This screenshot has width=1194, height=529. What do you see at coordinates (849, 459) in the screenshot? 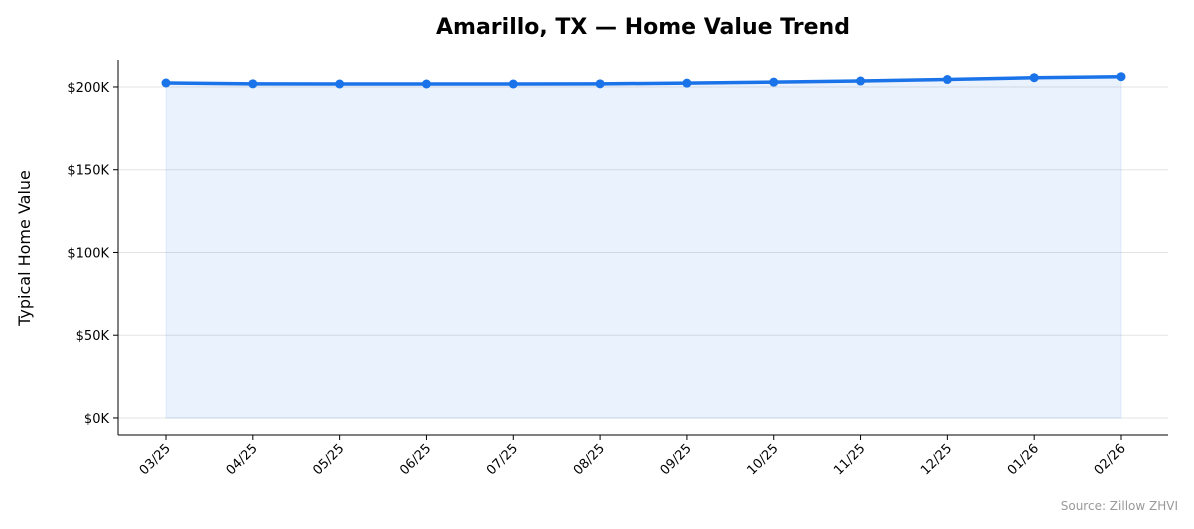
I see `x-tick-label: 11/25` at bounding box center [849, 459].